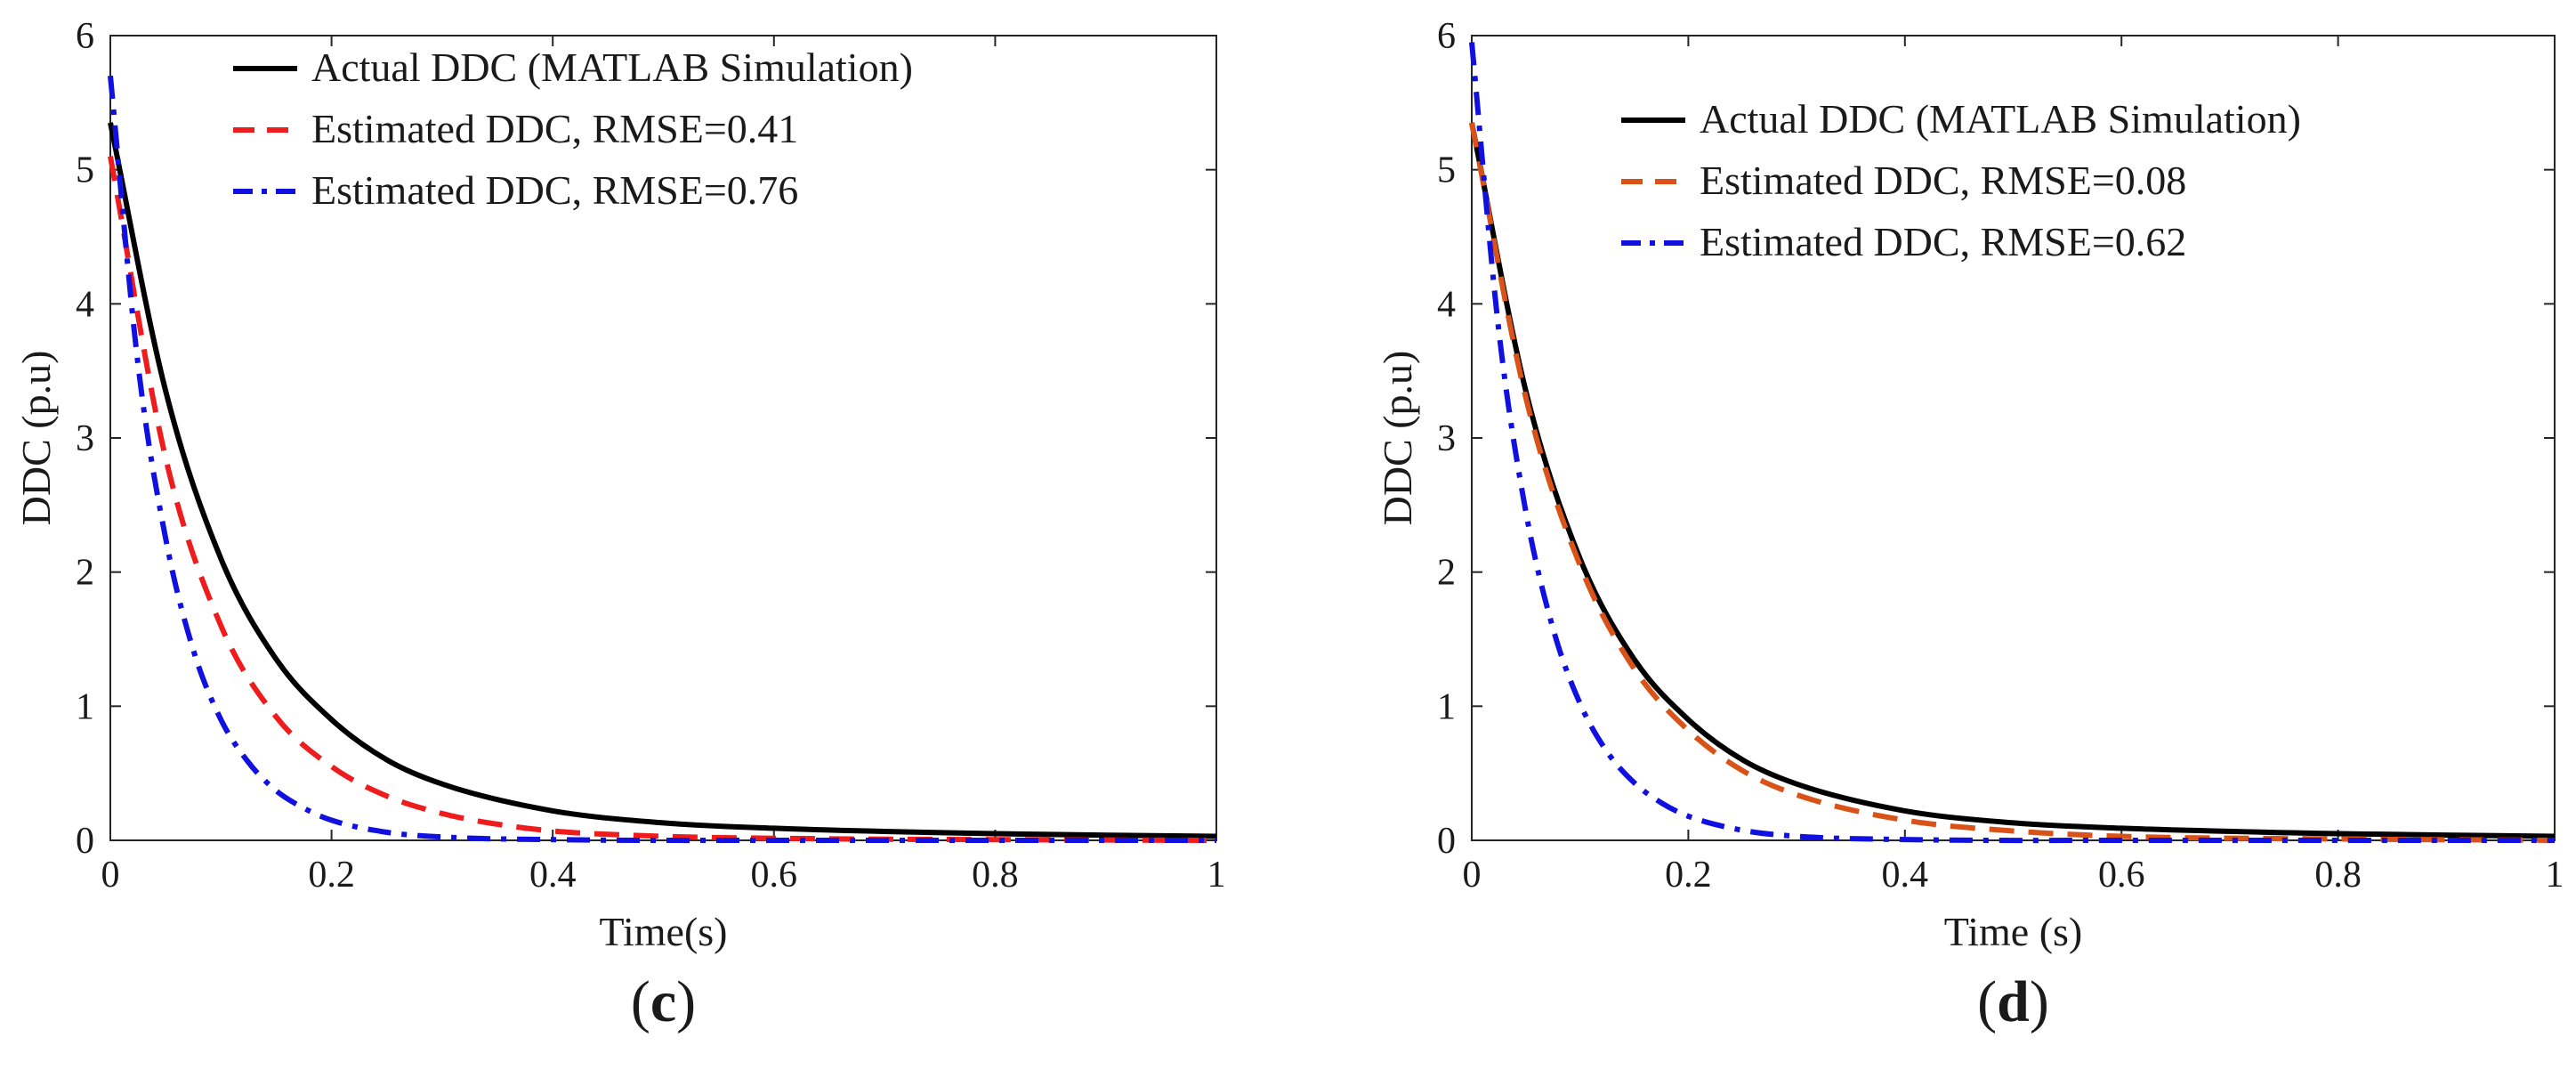  Describe the element at coordinates (774, 875) in the screenshot. I see `chart-c-xtick-label-3: 0.6` at that location.